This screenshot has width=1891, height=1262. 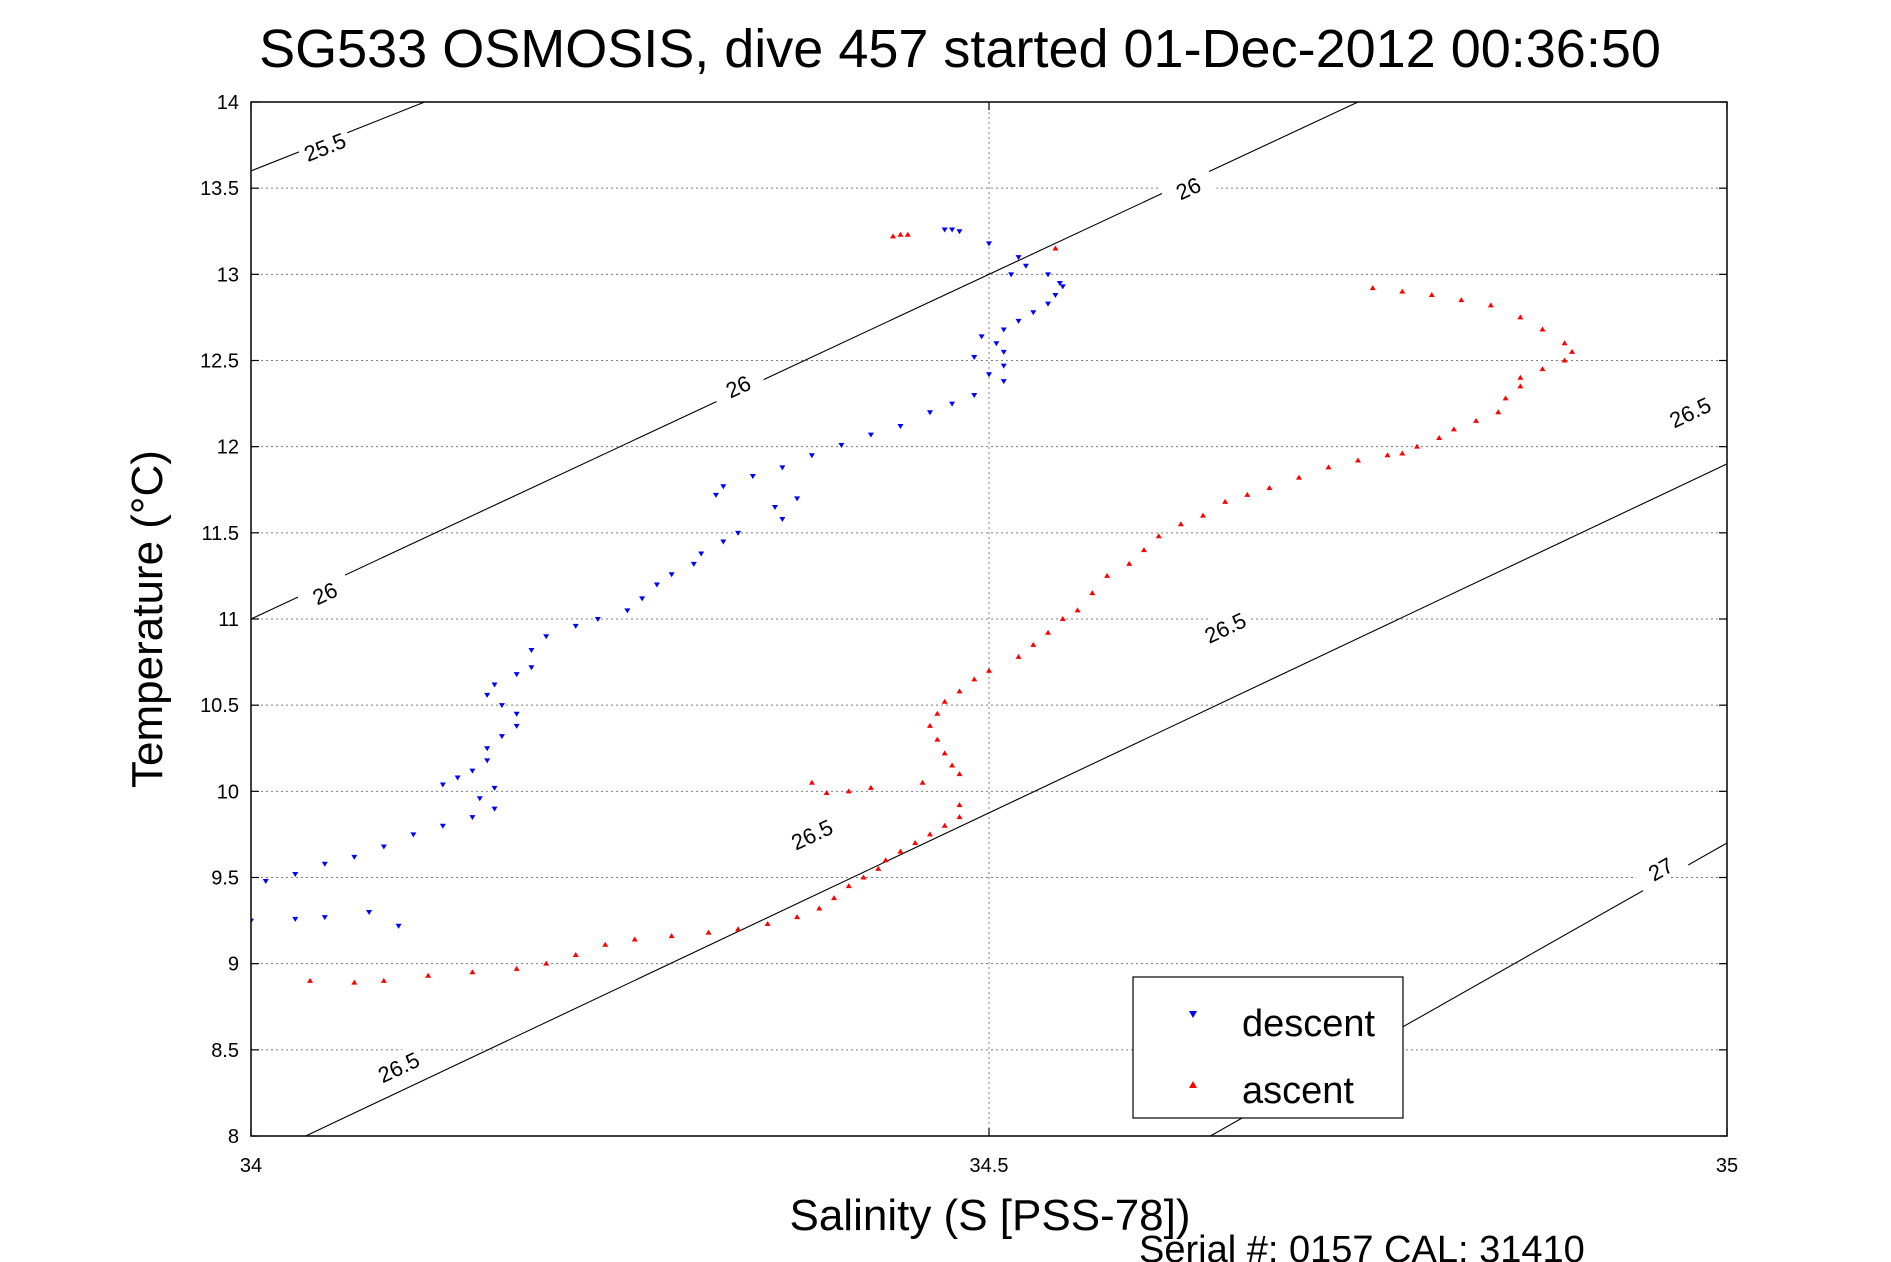 What do you see at coordinates (1193, 1084) in the screenshot?
I see `legend-ascent-marker` at bounding box center [1193, 1084].